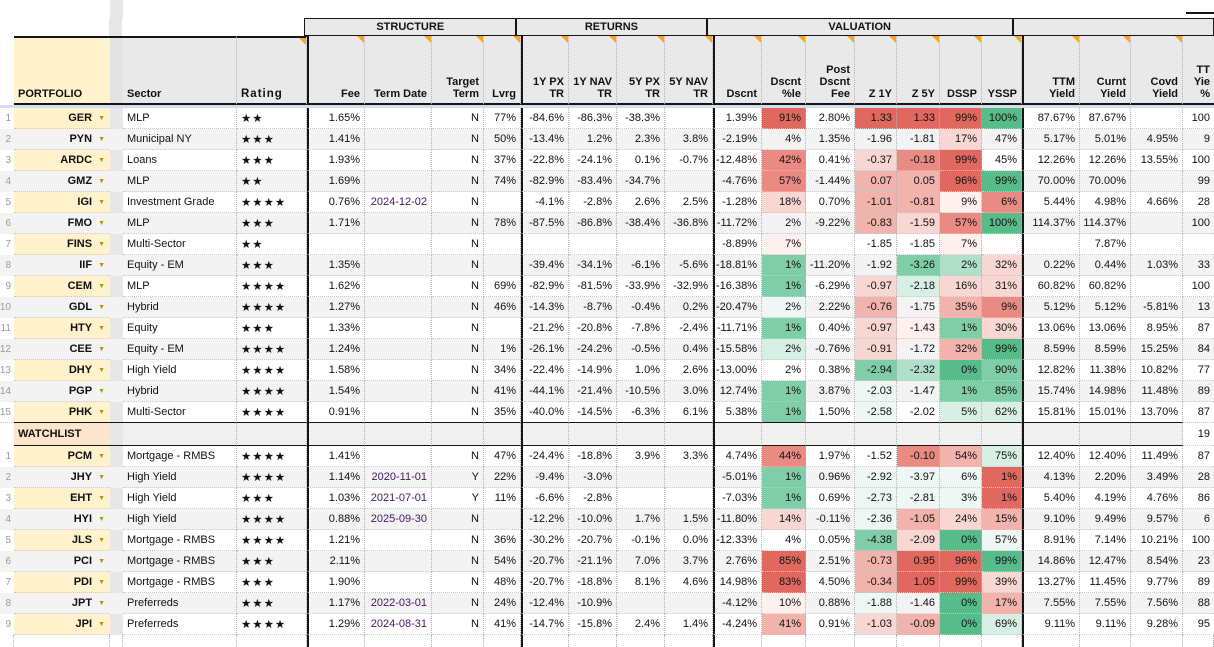  I want to click on ticker-cell: CEE ▼, so click(62, 349).